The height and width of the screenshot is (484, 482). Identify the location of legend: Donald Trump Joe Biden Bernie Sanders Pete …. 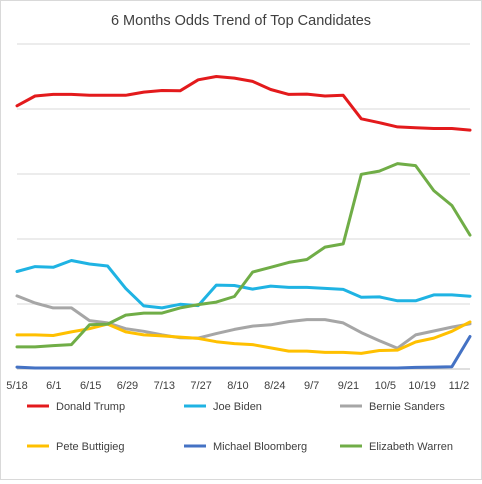
(240, 427).